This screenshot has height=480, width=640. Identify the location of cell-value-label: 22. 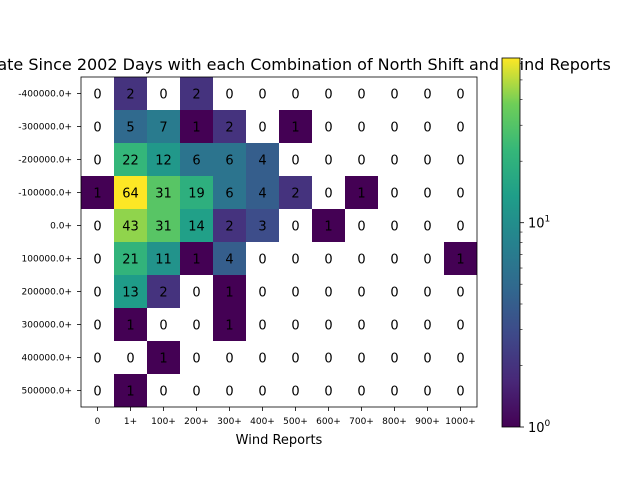
(130, 161).